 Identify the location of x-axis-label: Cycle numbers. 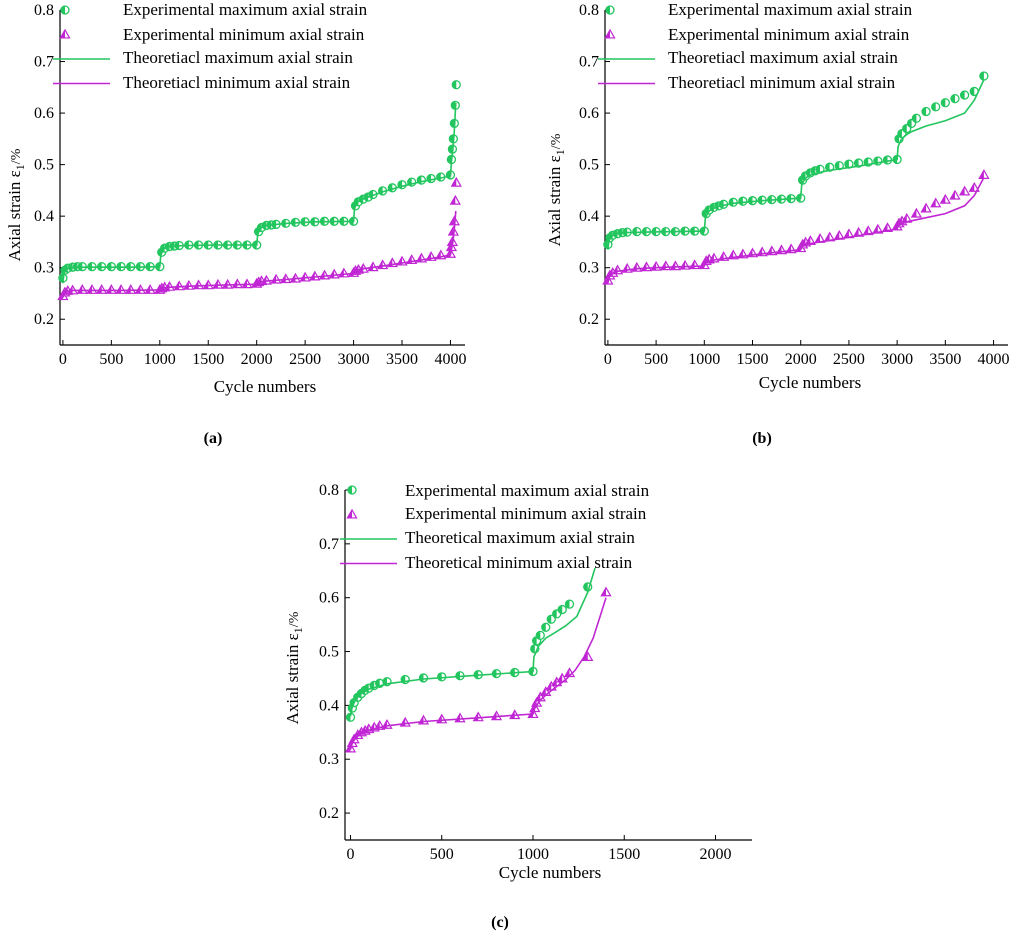
(810, 382).